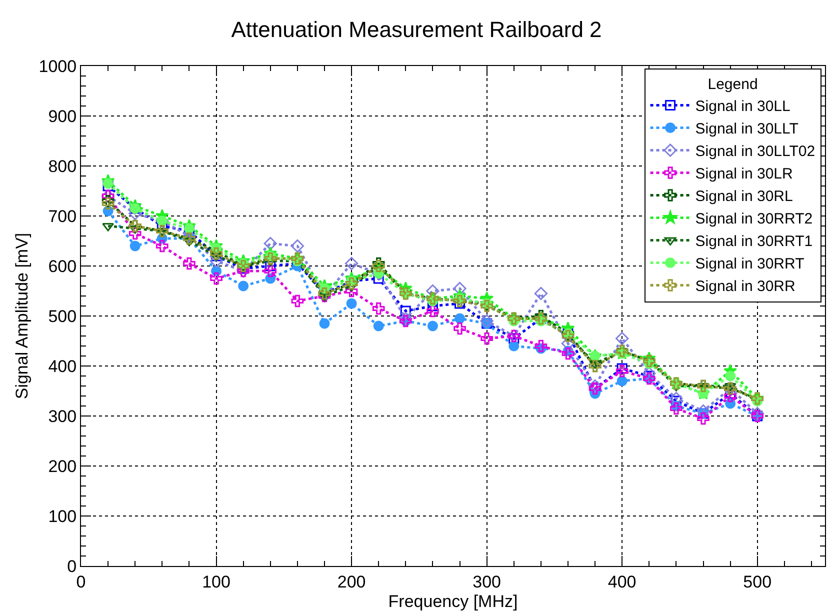 The width and height of the screenshot is (833, 616). Describe the element at coordinates (622, 582) in the screenshot. I see `x-tick-label: 400` at that location.